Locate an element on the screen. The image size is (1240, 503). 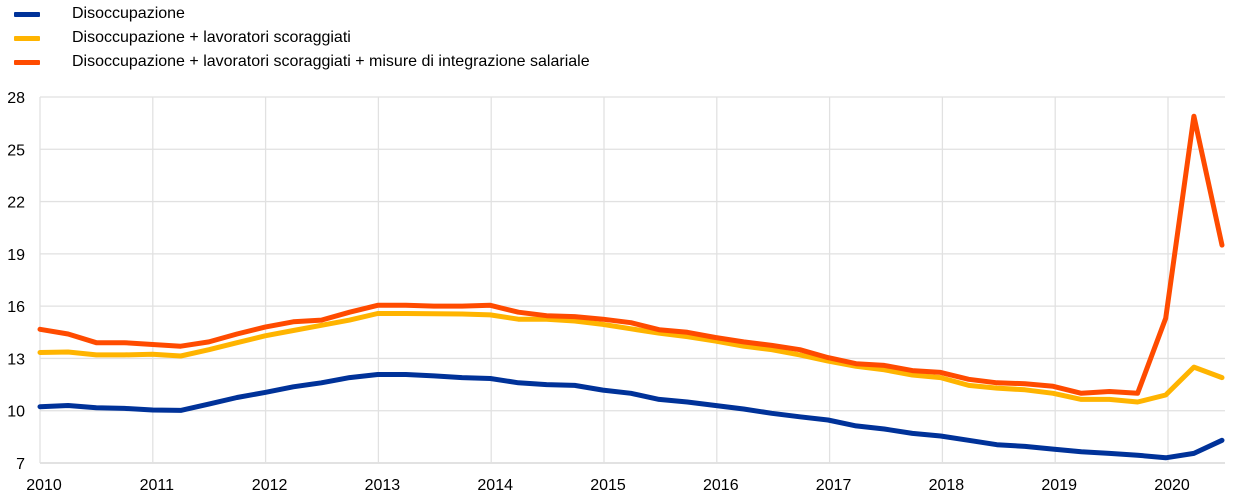
x-tick-label: 2017 is located at coordinates (834, 485).